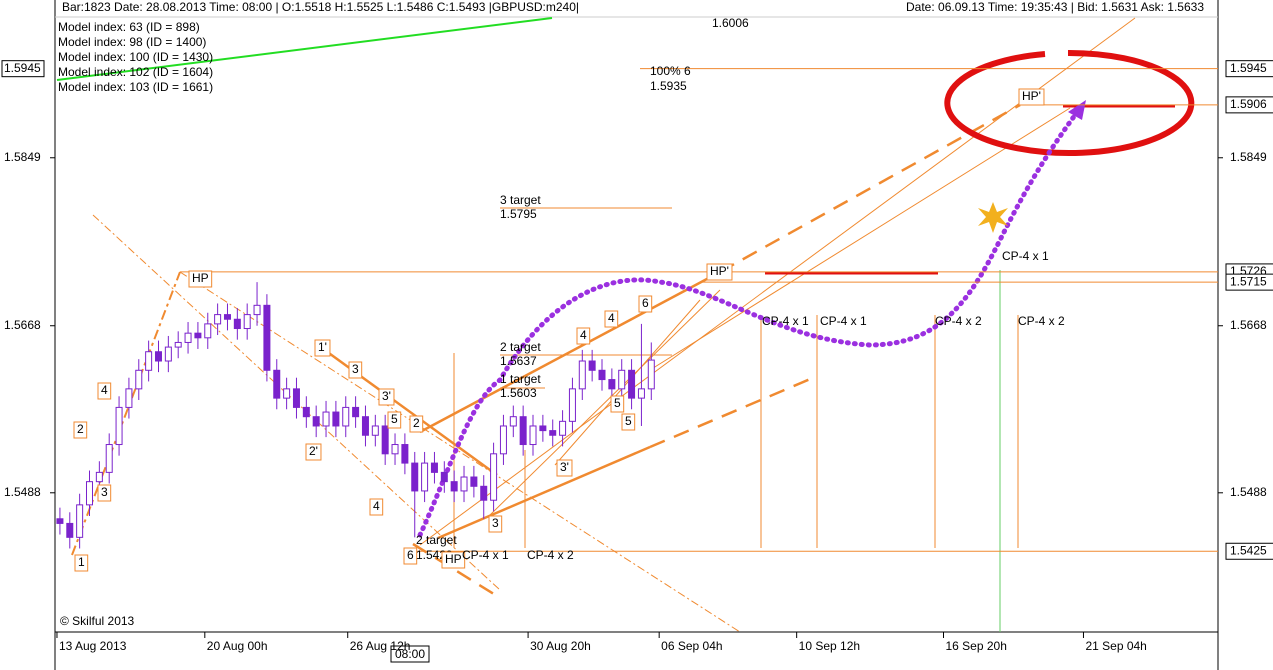 Image resolution: width=1273 pixels, height=670 pixels. I want to click on annotation: 1.5935, so click(668, 86).